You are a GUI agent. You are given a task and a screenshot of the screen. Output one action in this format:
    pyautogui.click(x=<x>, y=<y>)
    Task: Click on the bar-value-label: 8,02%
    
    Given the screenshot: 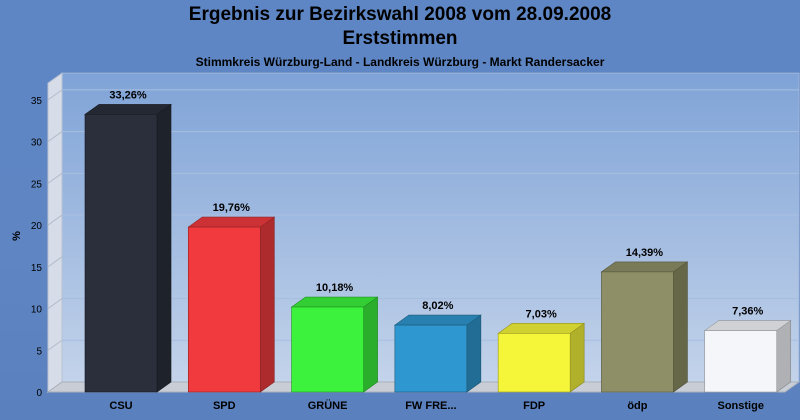 What is the action you would take?
    pyautogui.click(x=437, y=306)
    